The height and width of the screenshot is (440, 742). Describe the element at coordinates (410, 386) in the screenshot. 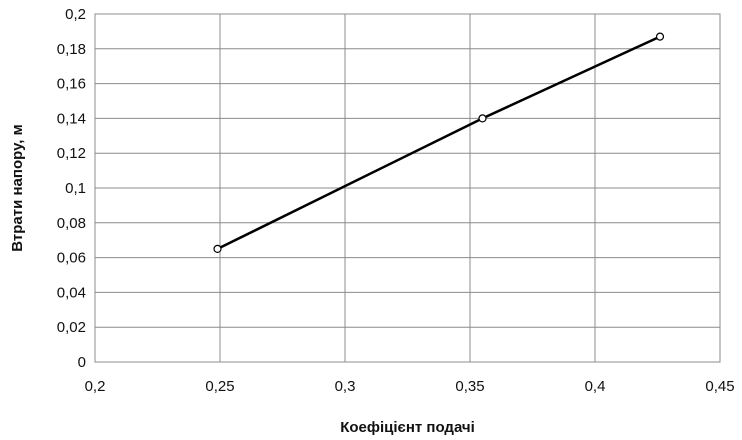

I see `x-axis-ticks: 0,2 0,25 0,3 0,35 0,4 0,45` at that location.